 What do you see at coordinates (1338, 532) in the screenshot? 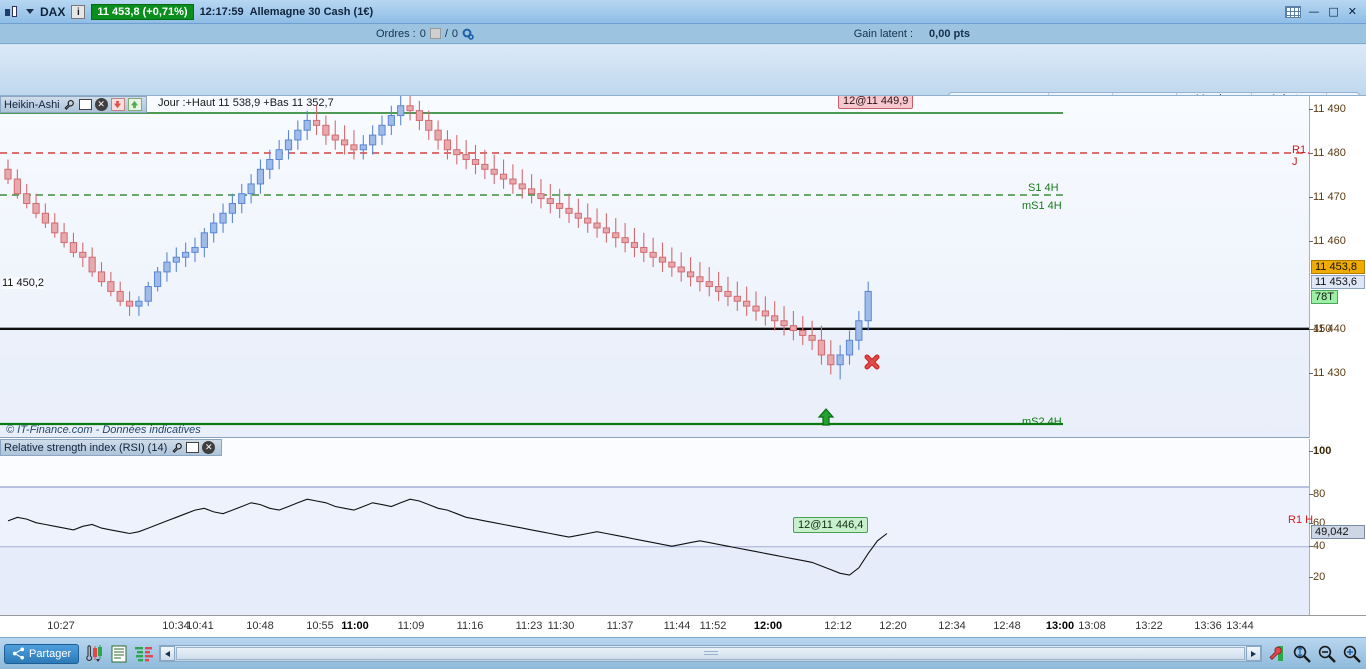
I see `rsi-current-value: 49,042` at bounding box center [1338, 532].